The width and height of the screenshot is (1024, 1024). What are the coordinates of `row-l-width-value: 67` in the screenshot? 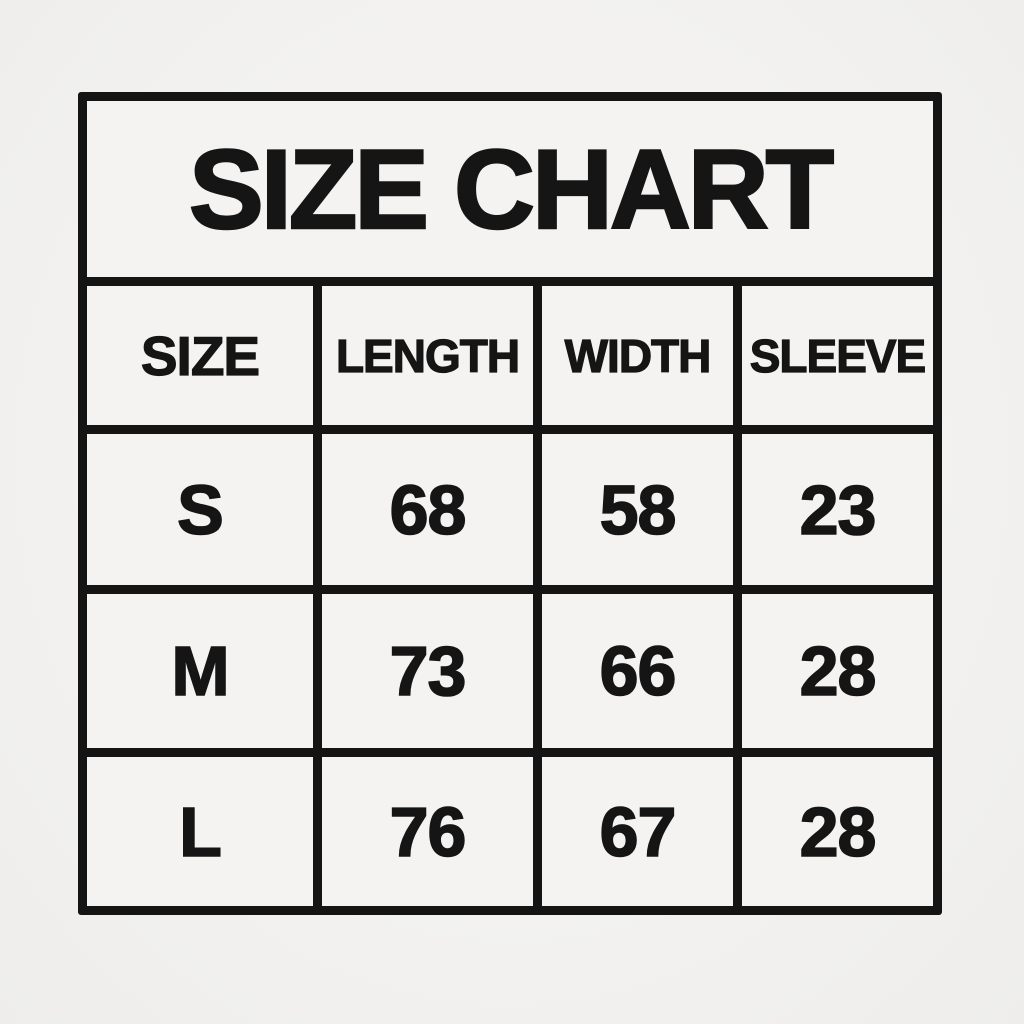 It's located at (637, 831).